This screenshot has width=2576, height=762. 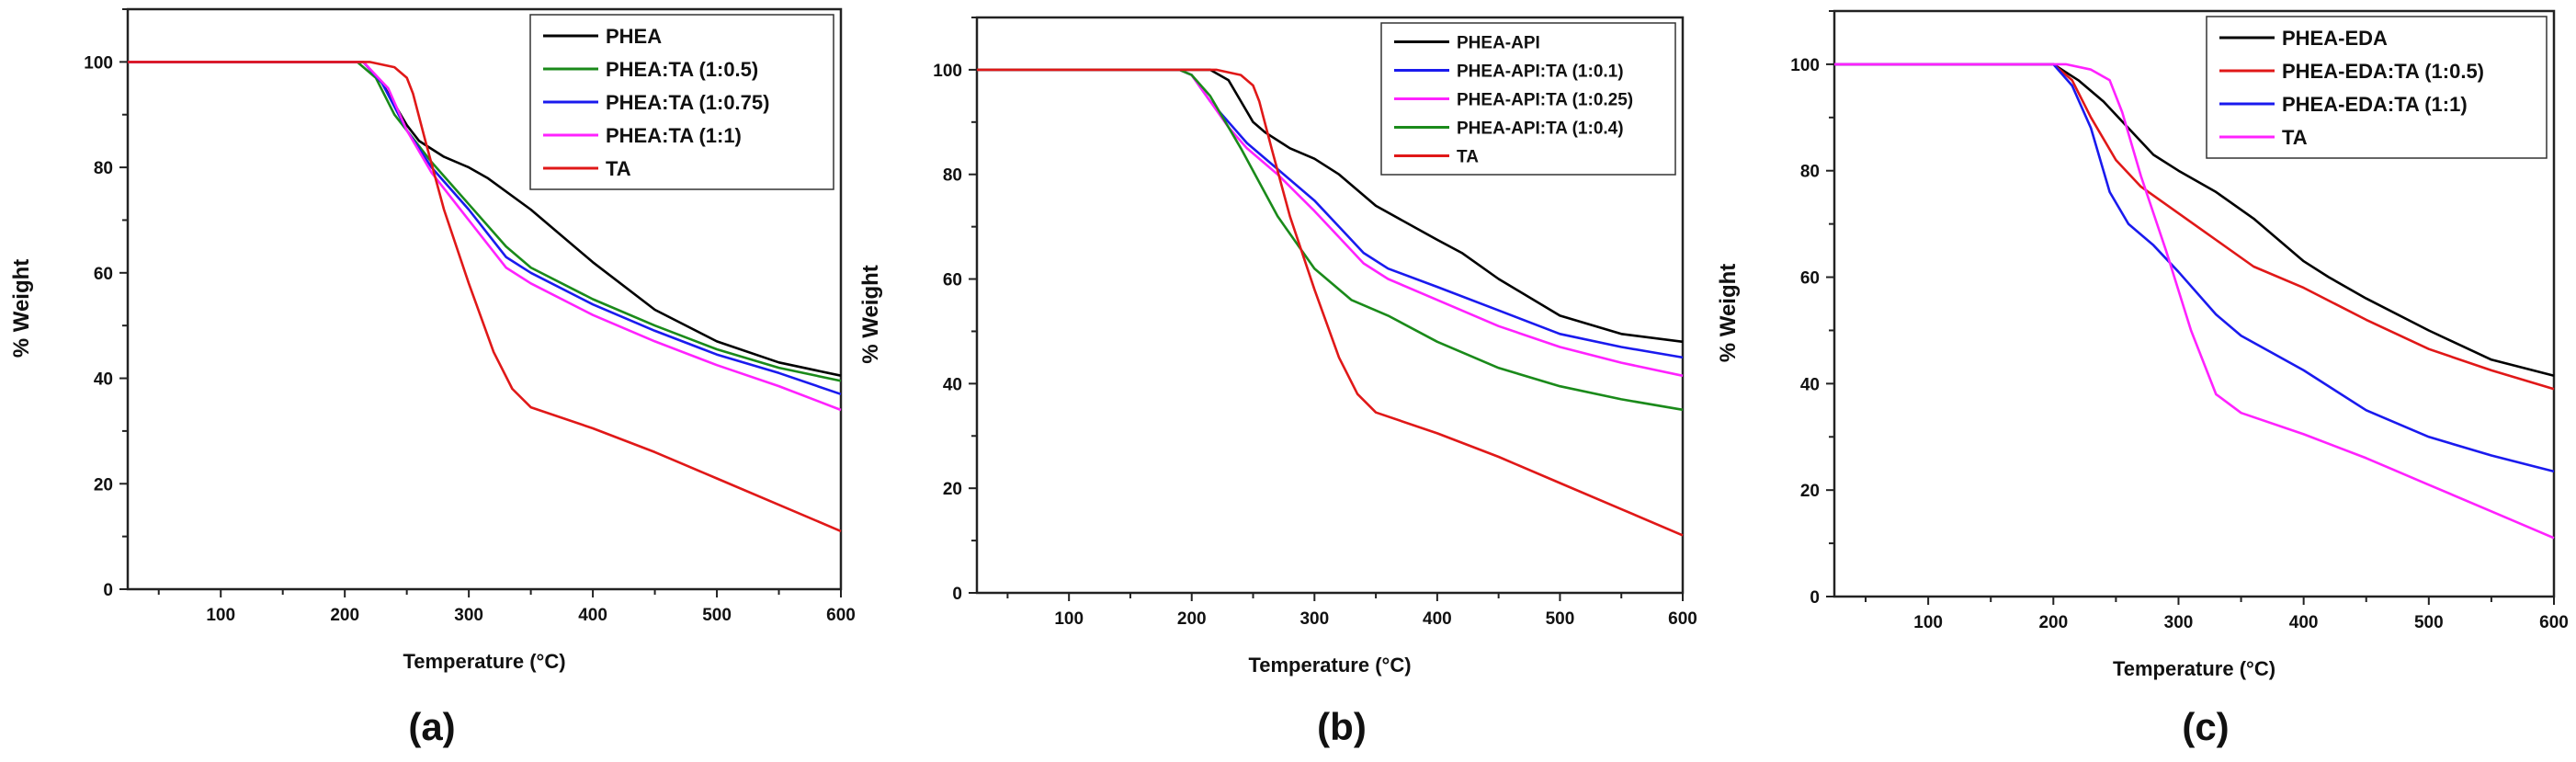 I want to click on series-line-phea-eda, so click(x=2194, y=220).